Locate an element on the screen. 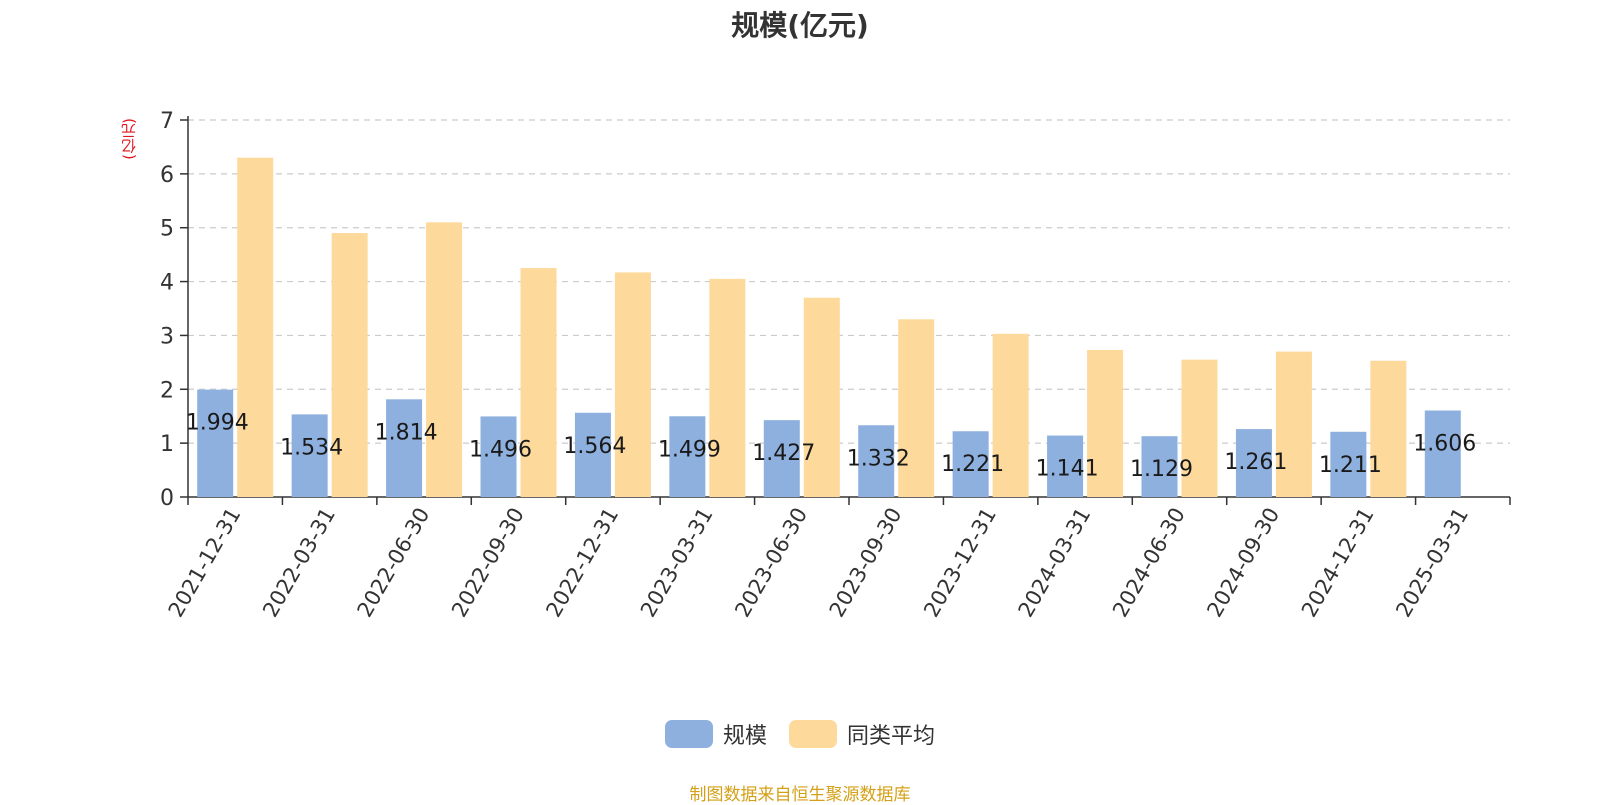 This screenshot has height=805, width=1600. chart-title: 规模(亿元) is located at coordinates (800, 25).